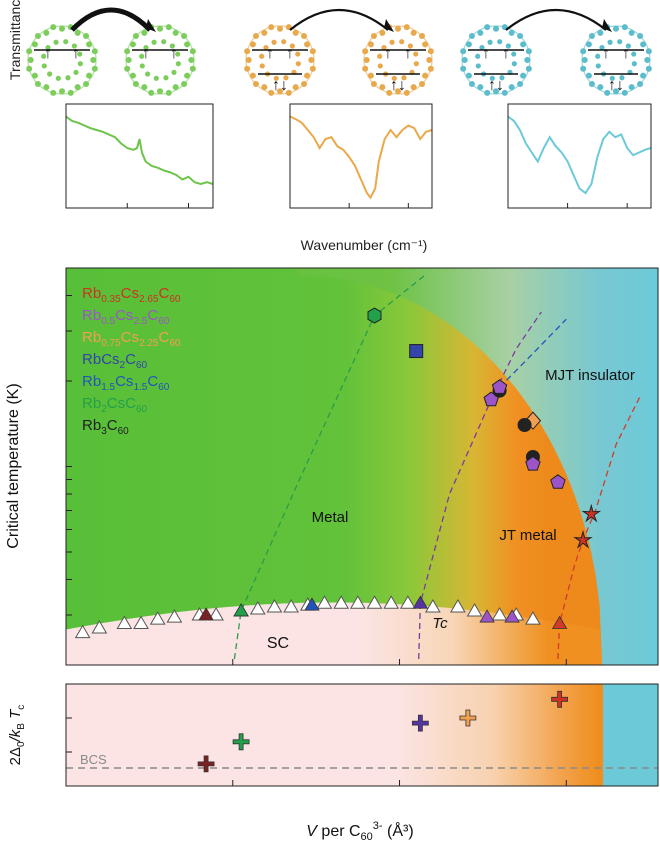 This screenshot has width=660, height=846. I want to click on star-marker, so click(583, 539).